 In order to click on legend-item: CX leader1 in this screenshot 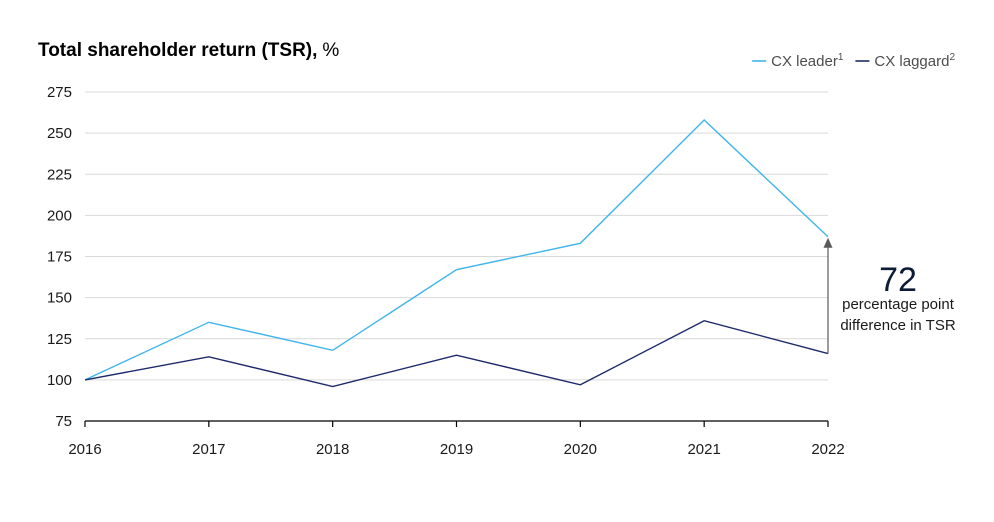, I will do `click(798, 61)`.